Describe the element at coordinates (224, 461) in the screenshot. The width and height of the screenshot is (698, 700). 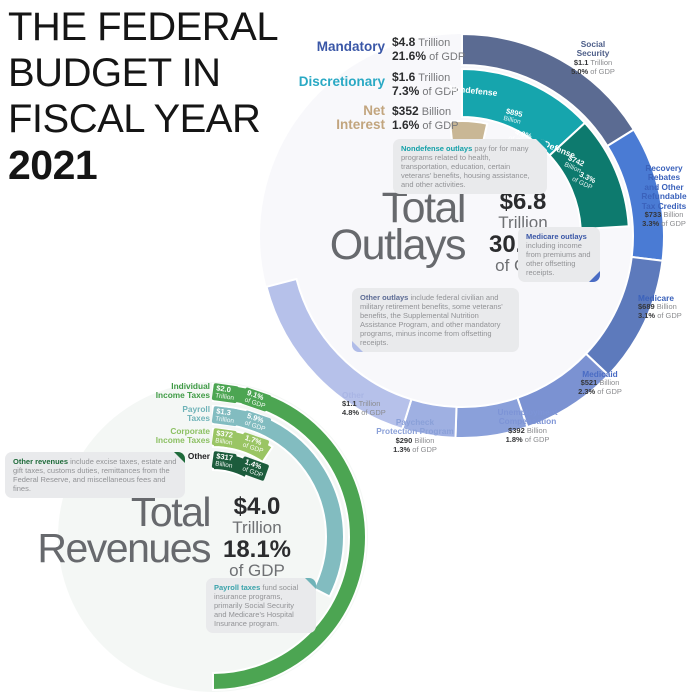
I see `chip-other-amount: $317 Billion` at that location.